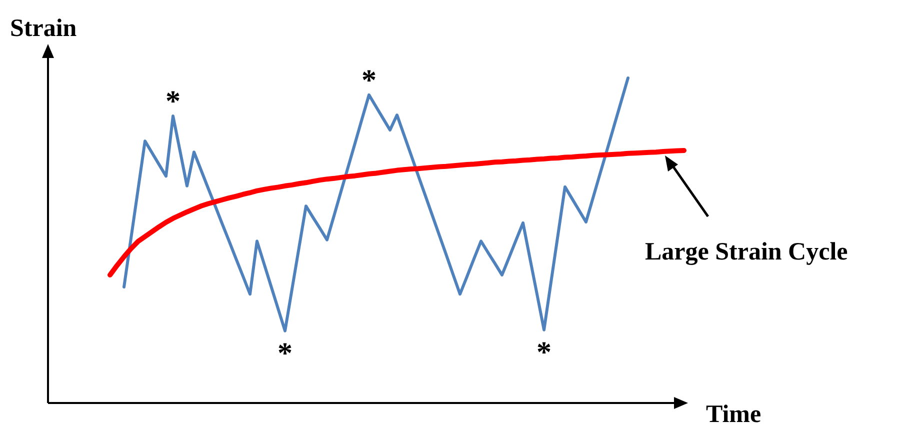 The image size is (906, 430). I want to click on y-axis-title: Strain, so click(43, 28).